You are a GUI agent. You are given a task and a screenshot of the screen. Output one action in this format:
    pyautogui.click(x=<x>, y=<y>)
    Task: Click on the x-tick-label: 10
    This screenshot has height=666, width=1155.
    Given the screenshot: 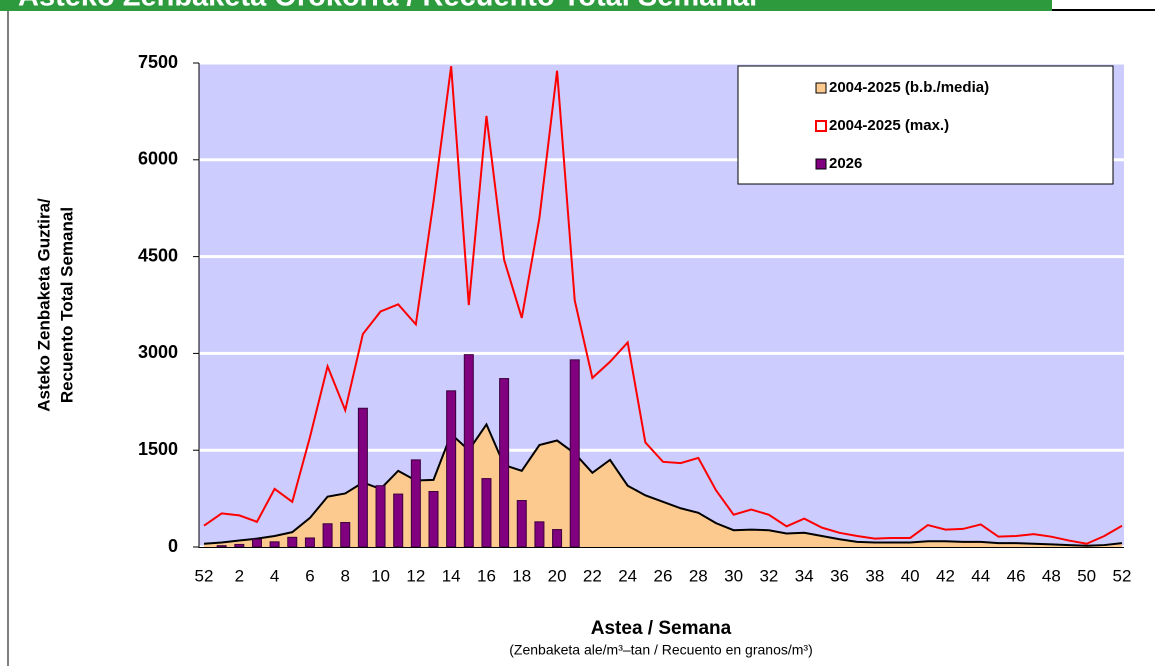 What is the action you would take?
    pyautogui.click(x=380, y=575)
    